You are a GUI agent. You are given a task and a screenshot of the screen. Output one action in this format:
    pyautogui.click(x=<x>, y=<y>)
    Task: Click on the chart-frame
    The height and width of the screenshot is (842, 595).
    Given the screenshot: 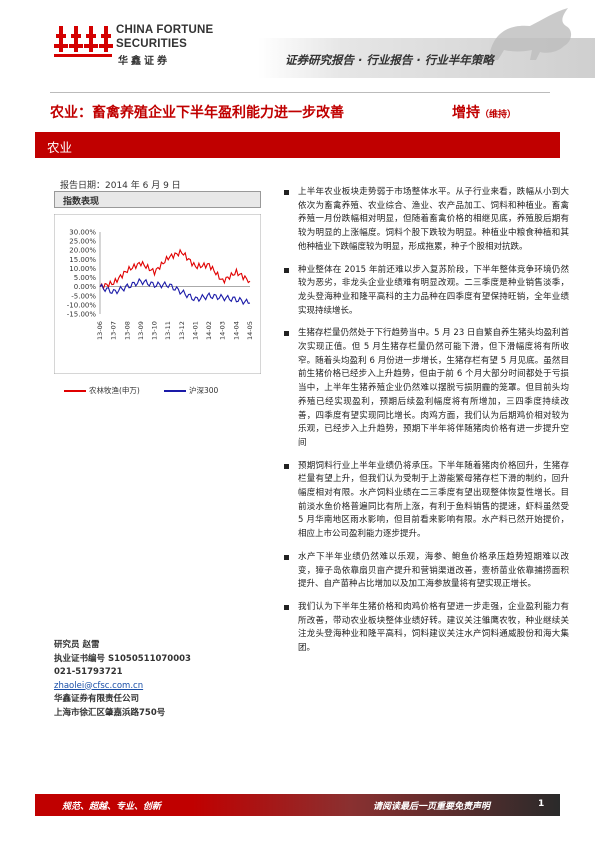 What is the action you would take?
    pyautogui.click(x=157, y=294)
    